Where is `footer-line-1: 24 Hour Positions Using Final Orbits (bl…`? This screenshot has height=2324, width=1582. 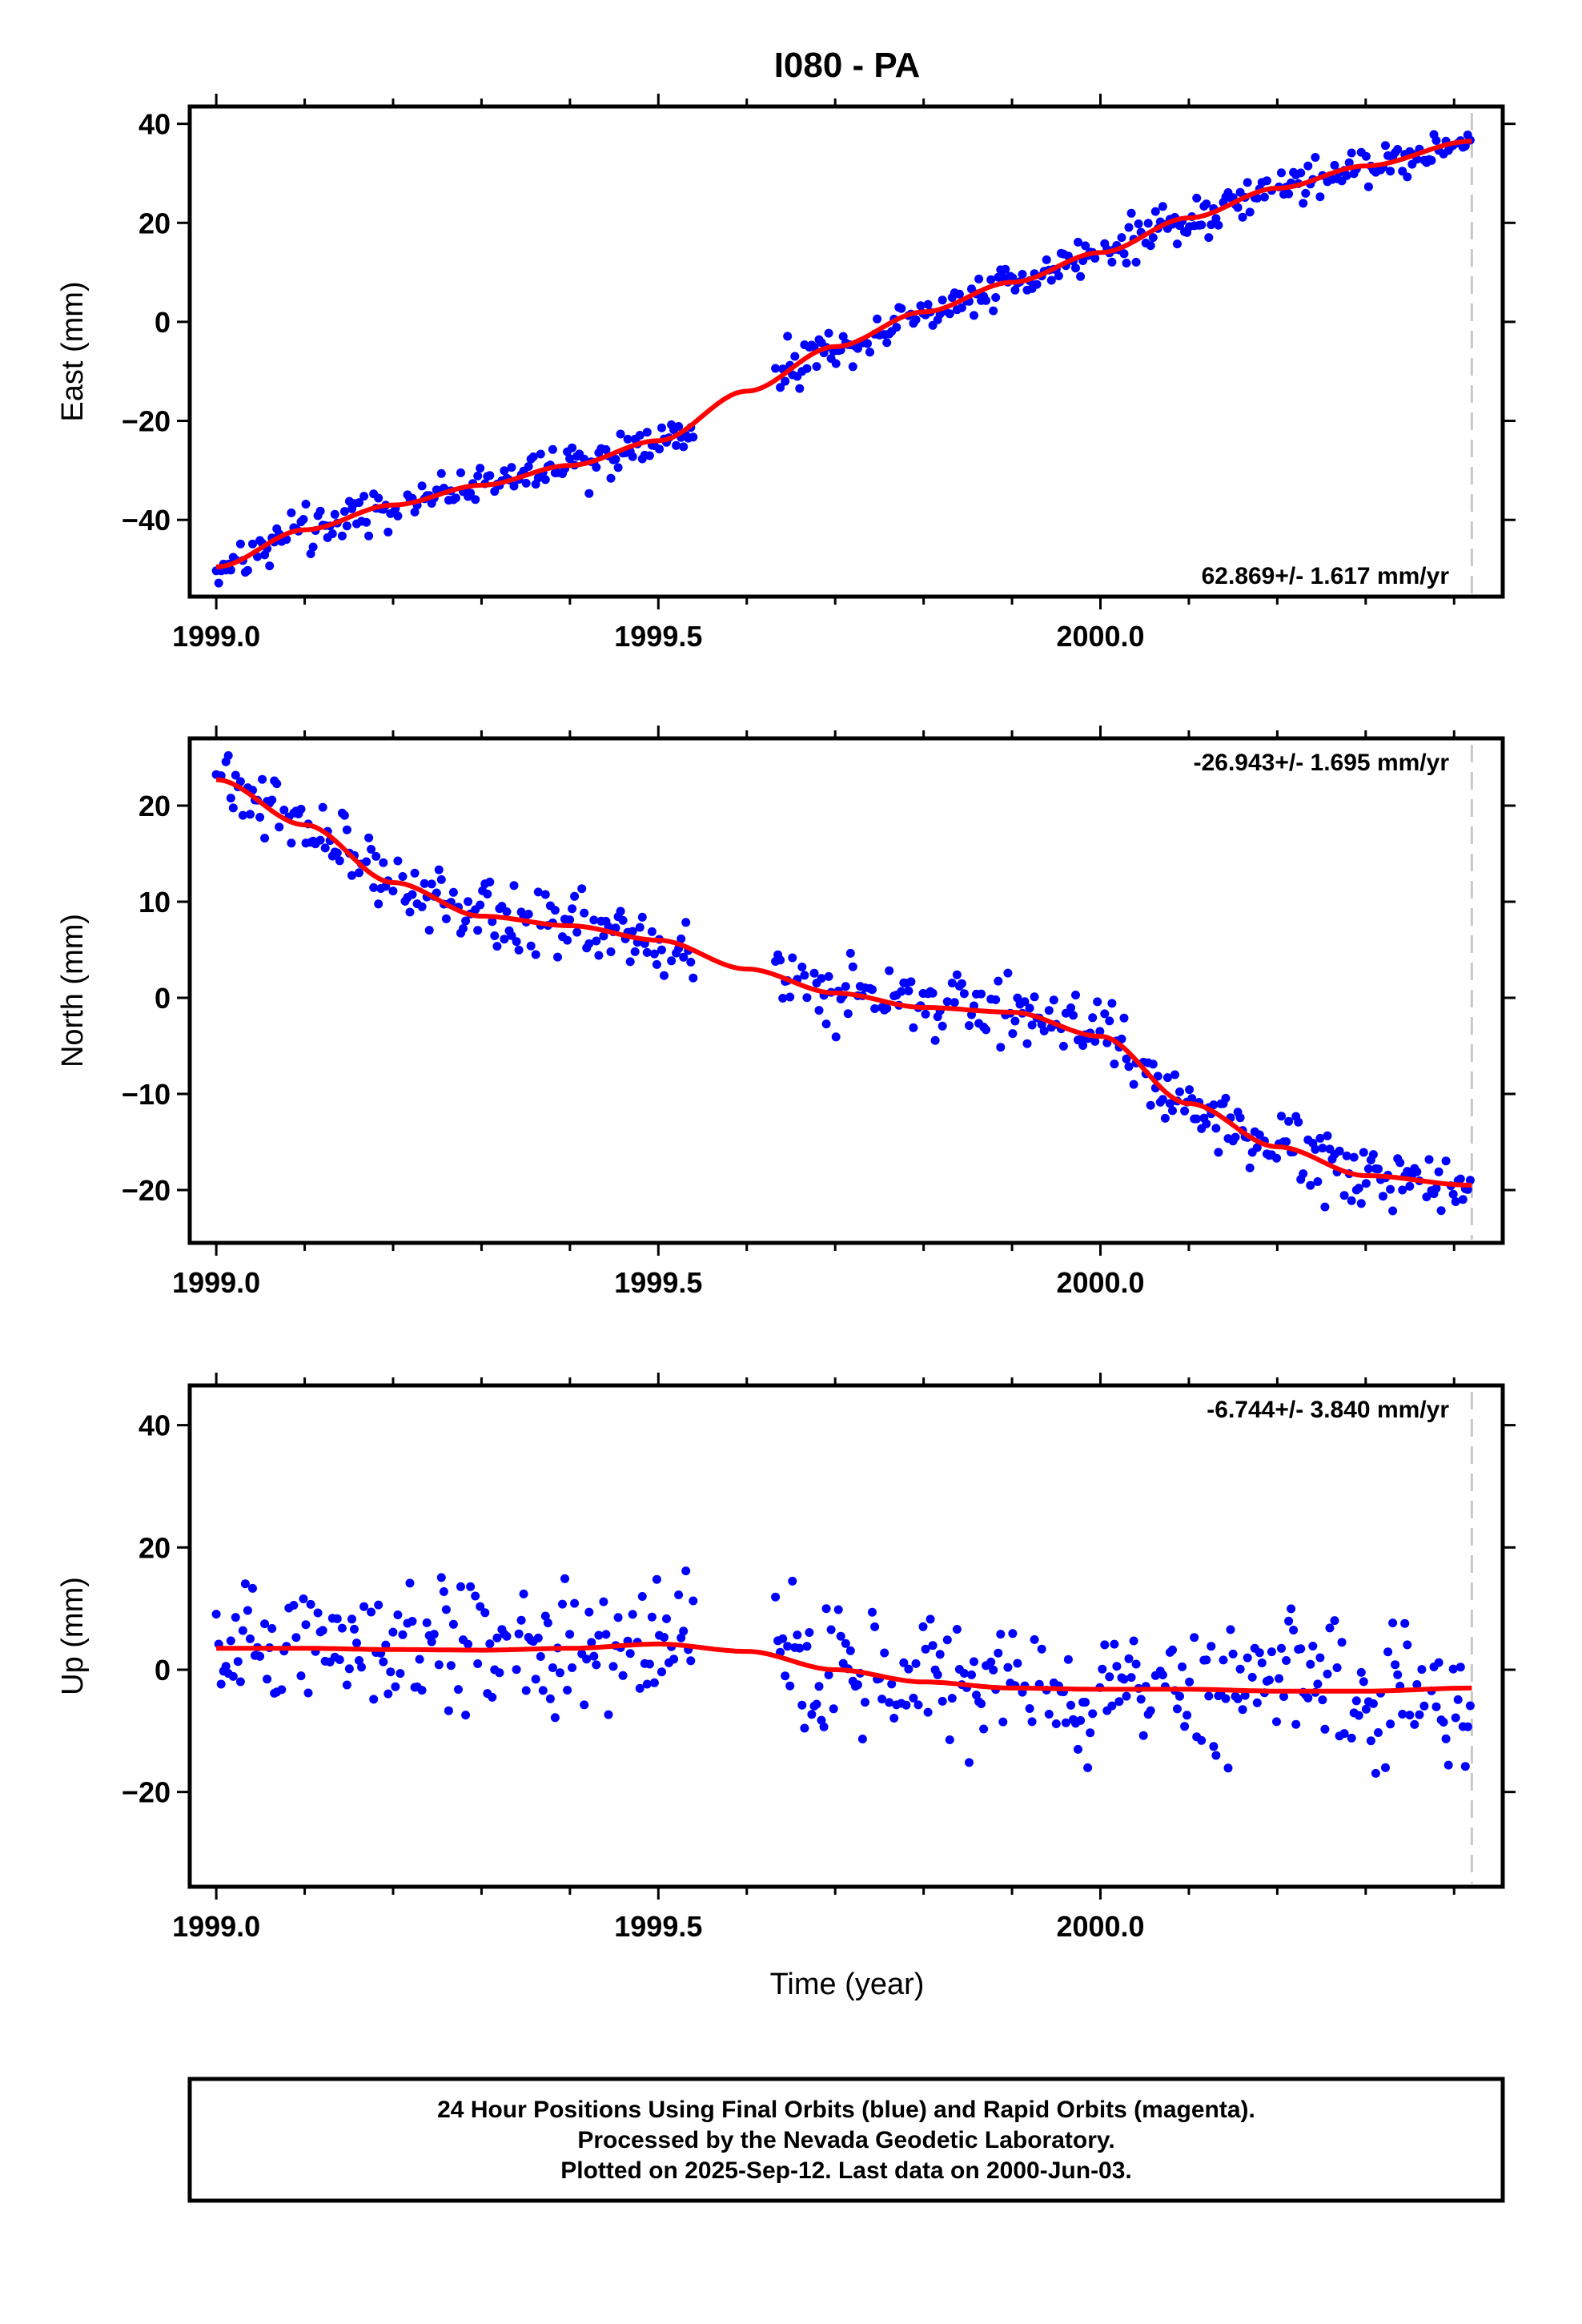 footer-line-1: 24 Hour Positions Using Final Orbits (bl… is located at coordinates (846, 2110).